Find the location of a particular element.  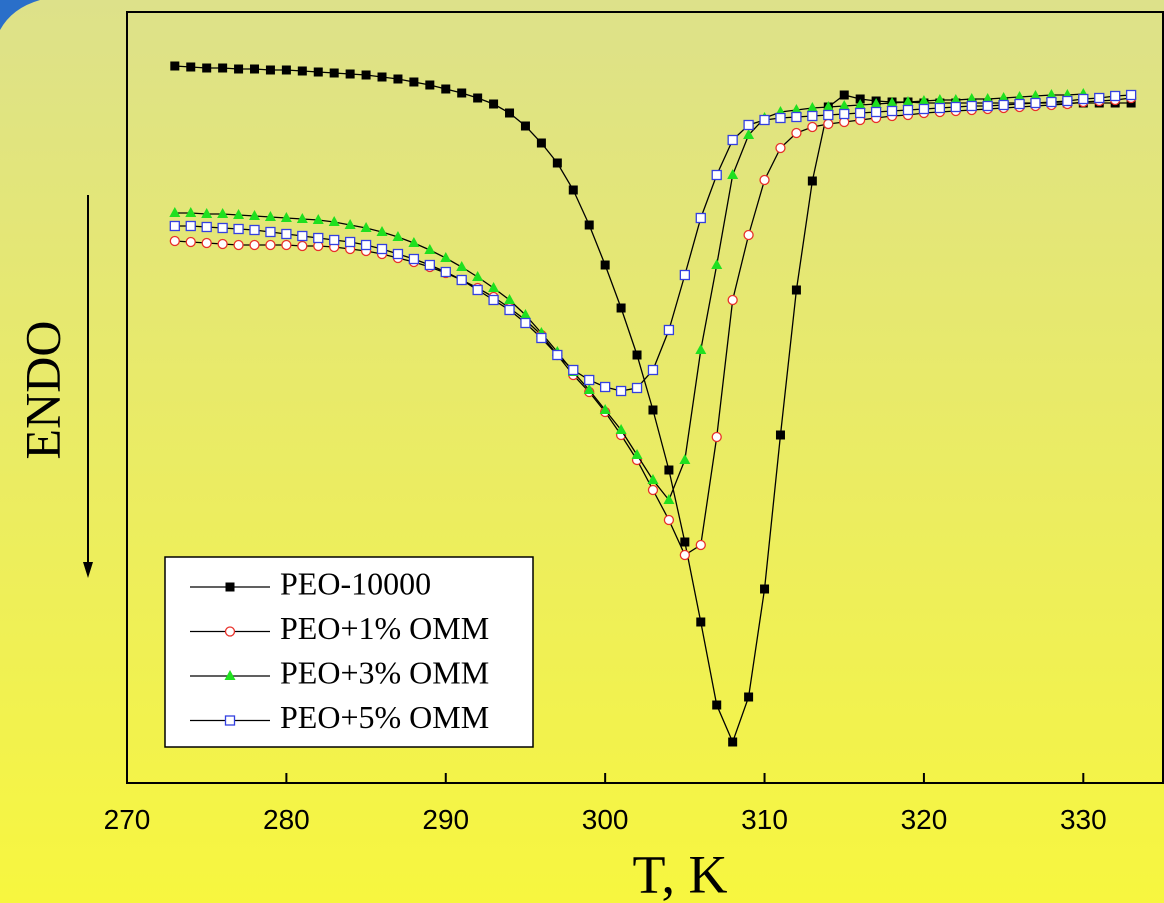

x-tick-label: 290 is located at coordinates (445, 819).